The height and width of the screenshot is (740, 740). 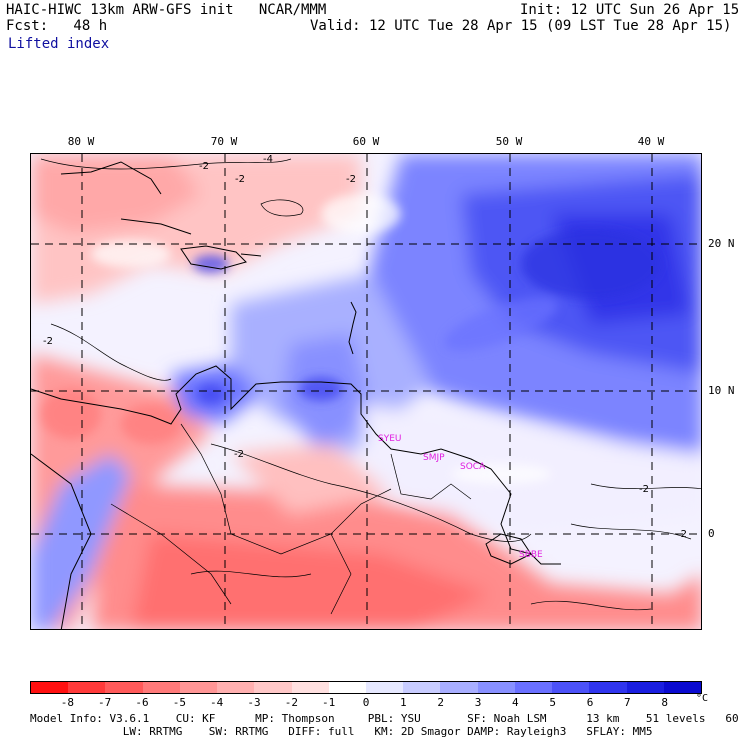 I want to click on colorbar-tick-label: -3, so click(x=254, y=702).